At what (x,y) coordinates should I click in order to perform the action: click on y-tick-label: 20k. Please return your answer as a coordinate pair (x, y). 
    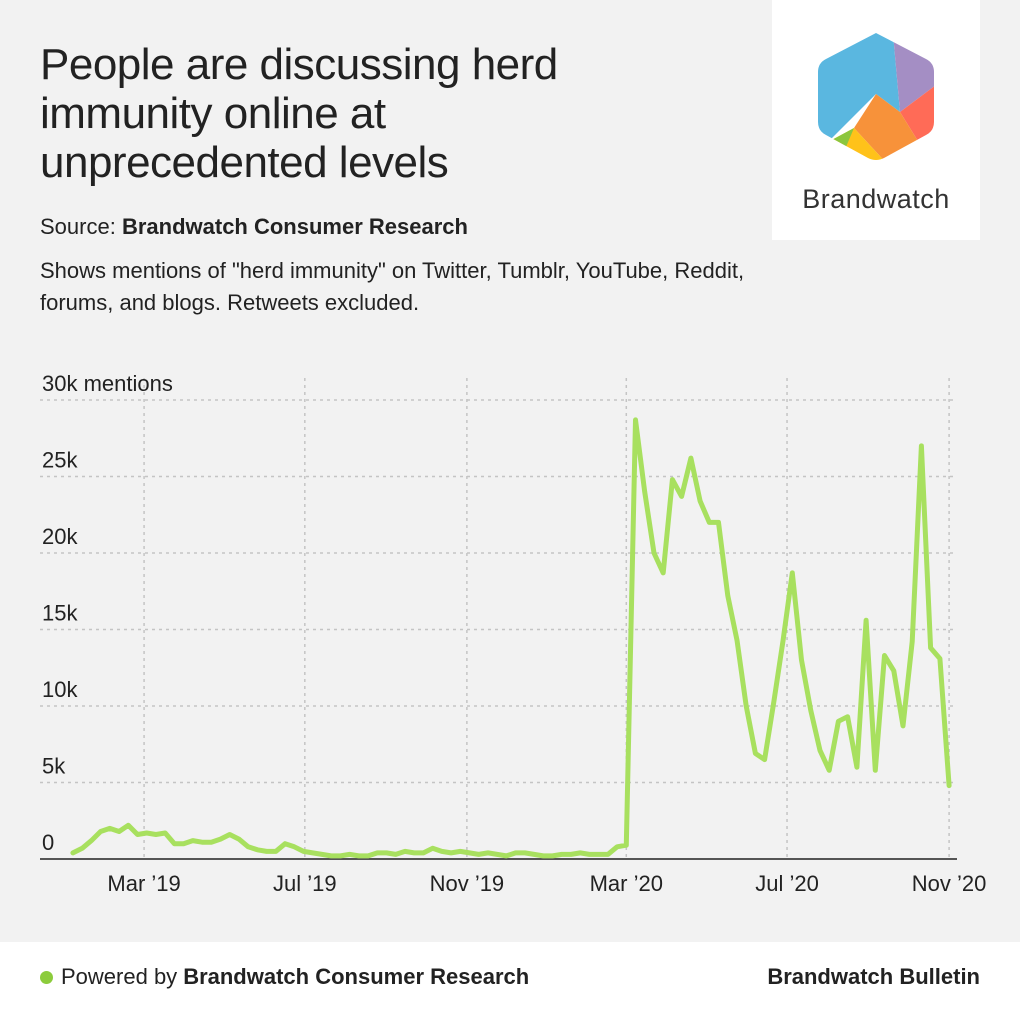
    Looking at the image, I should click on (60, 536).